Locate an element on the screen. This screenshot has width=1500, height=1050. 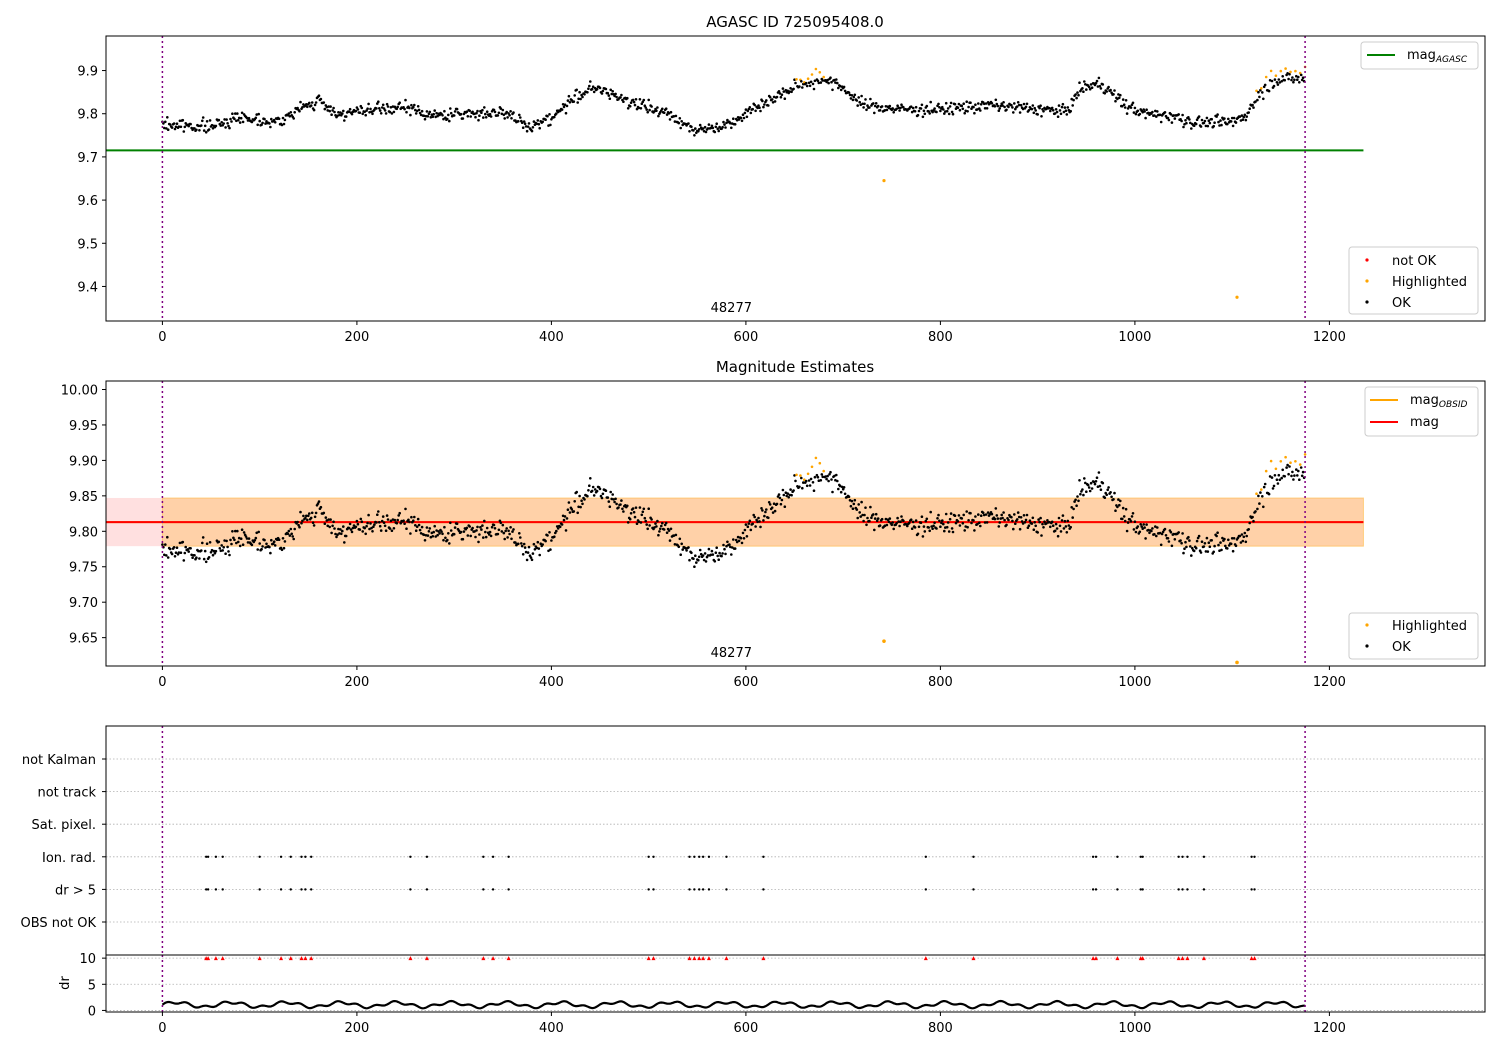
legend-label: not OK is located at coordinates (1414, 261).